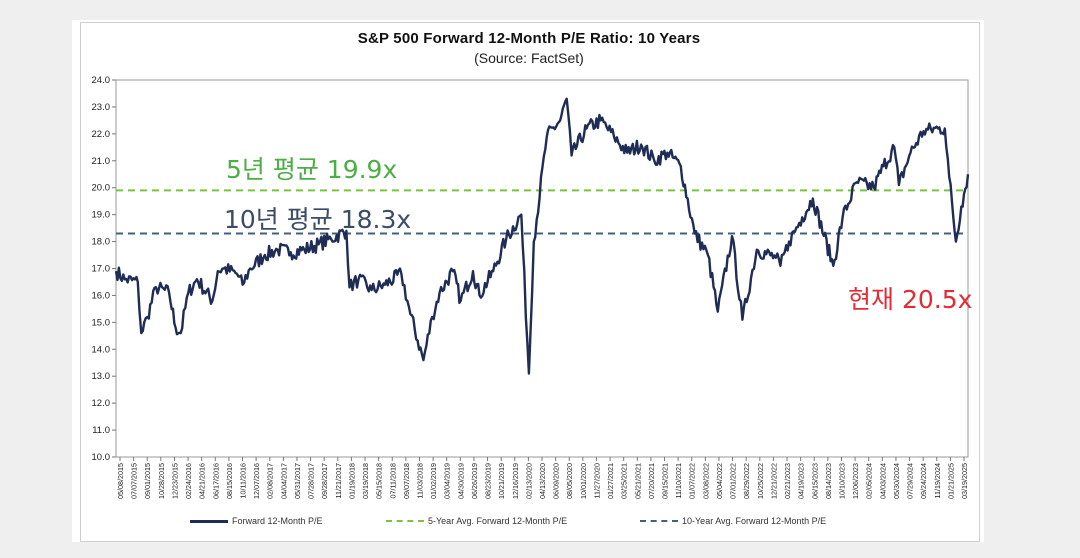 This screenshot has width=1080, height=558. Describe the element at coordinates (841, 481) in the screenshot. I see `x-tick-label: 10/10/2023` at that location.